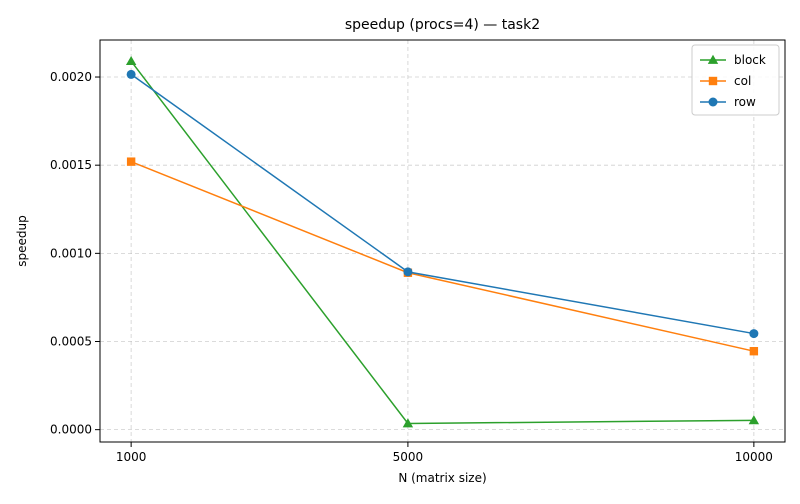 The width and height of the screenshot is (800, 504). I want to click on legend-item-col: col, so click(725, 81).